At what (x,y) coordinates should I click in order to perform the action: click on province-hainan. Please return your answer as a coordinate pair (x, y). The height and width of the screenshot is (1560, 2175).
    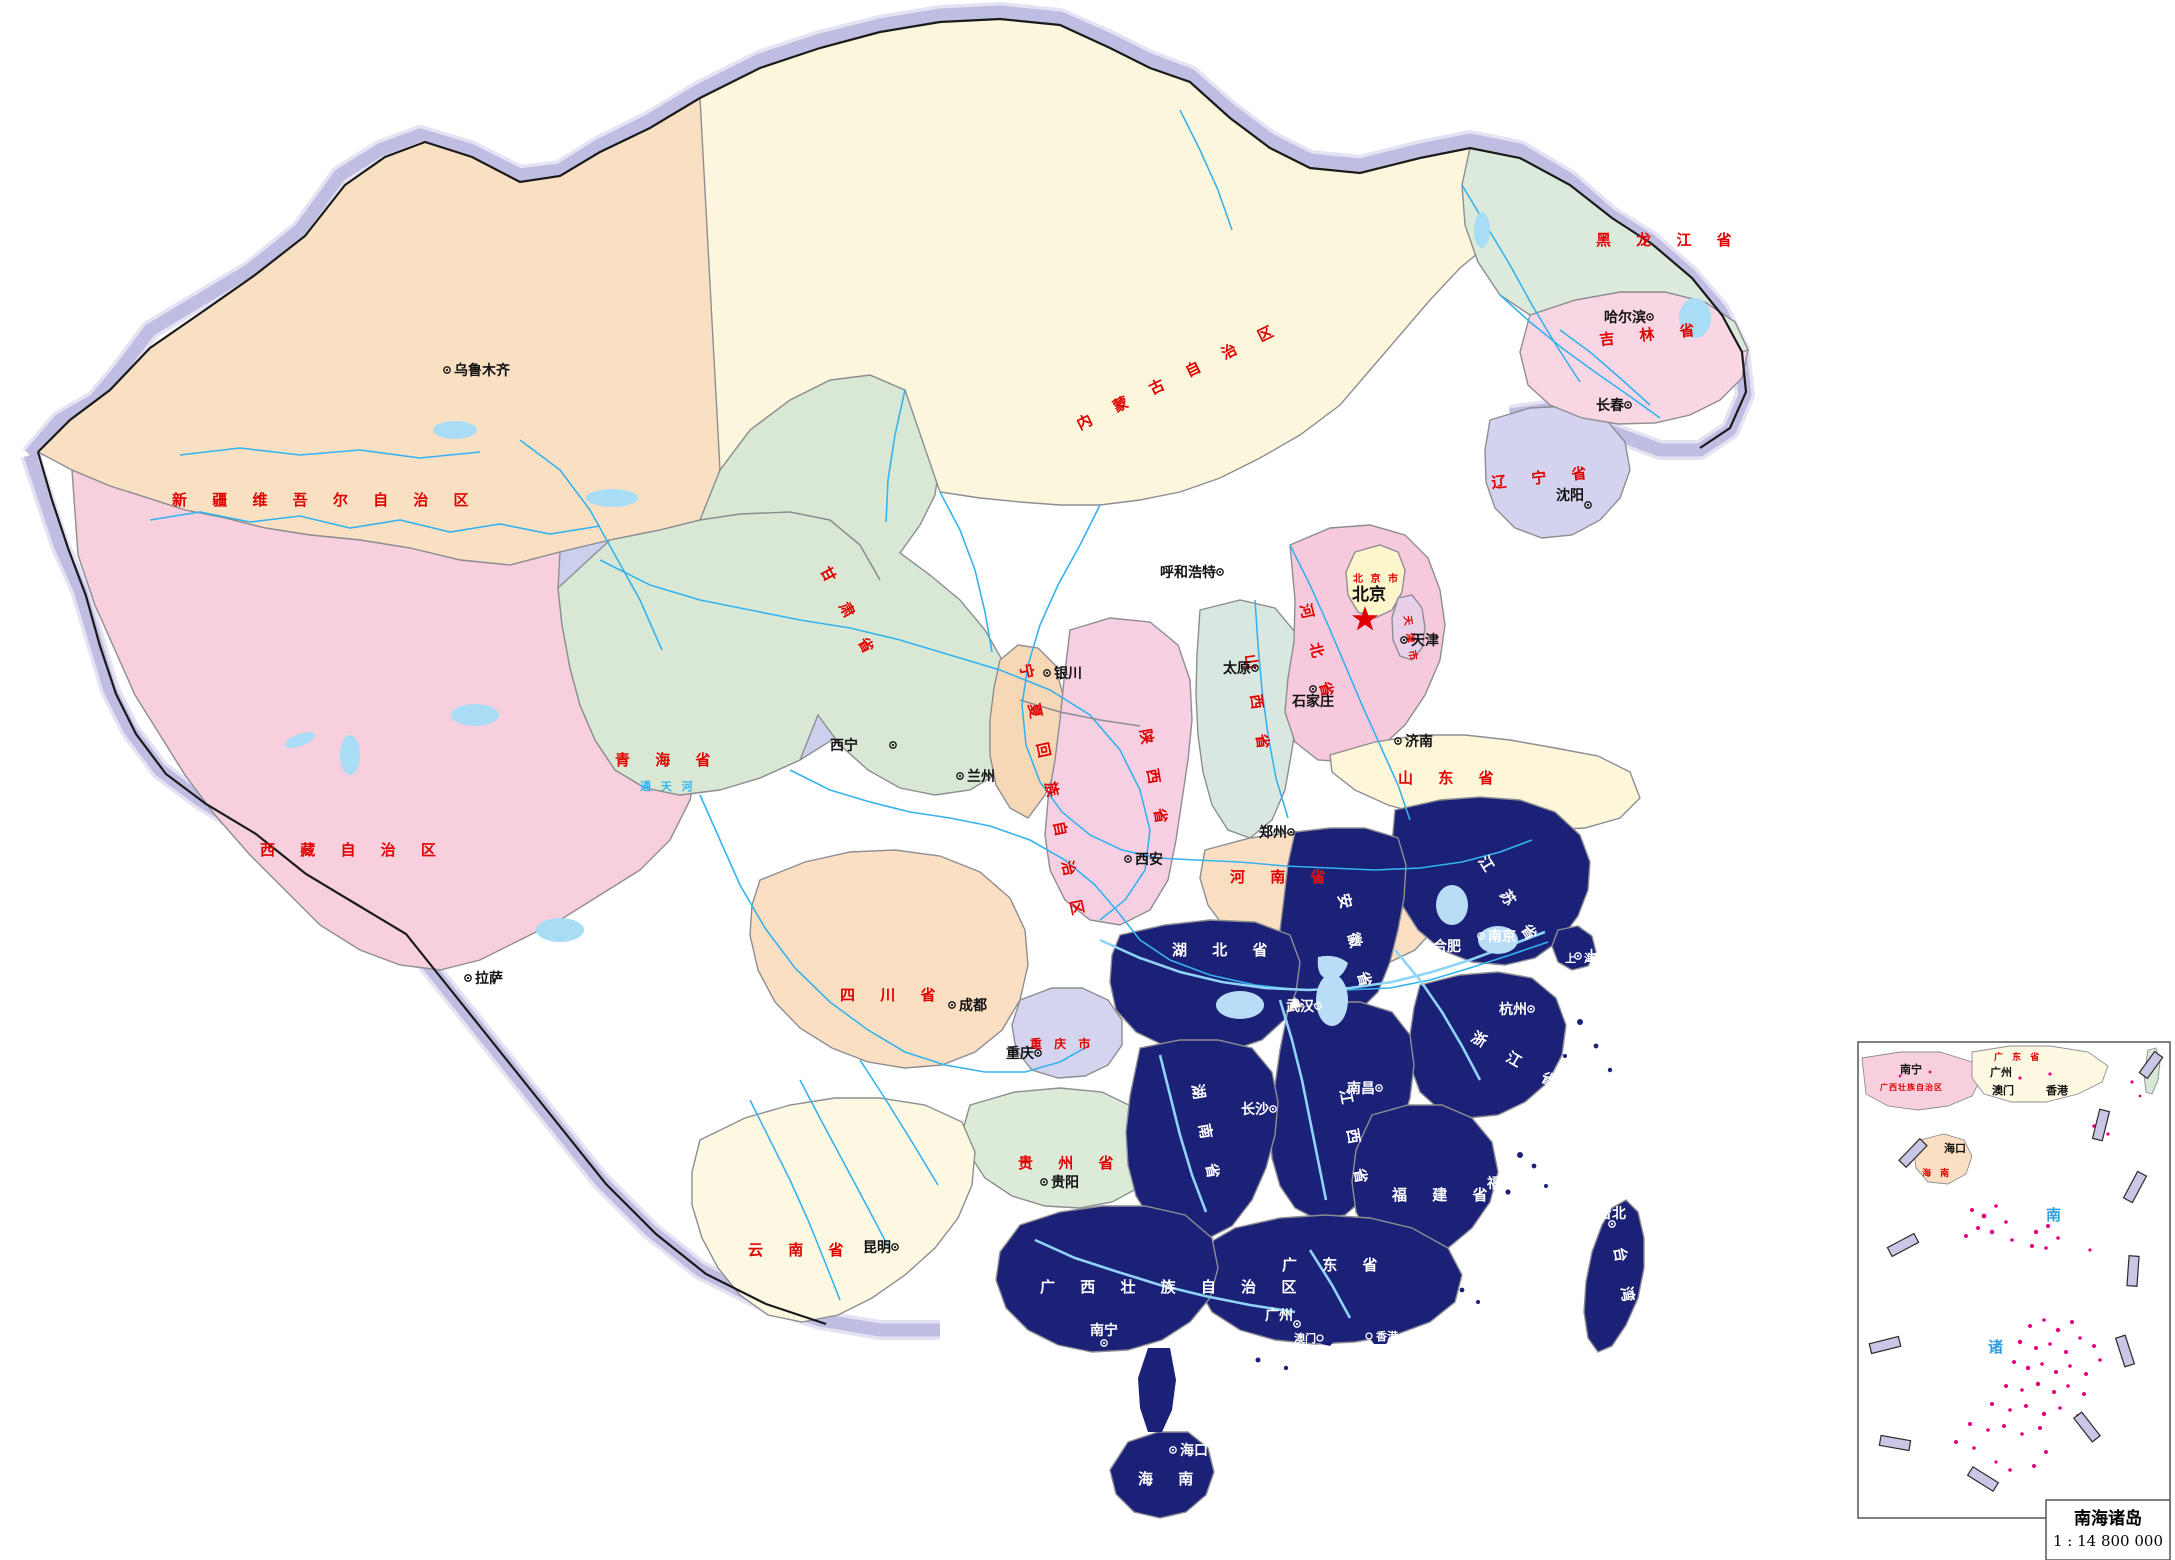
    Looking at the image, I should click on (1162, 1475).